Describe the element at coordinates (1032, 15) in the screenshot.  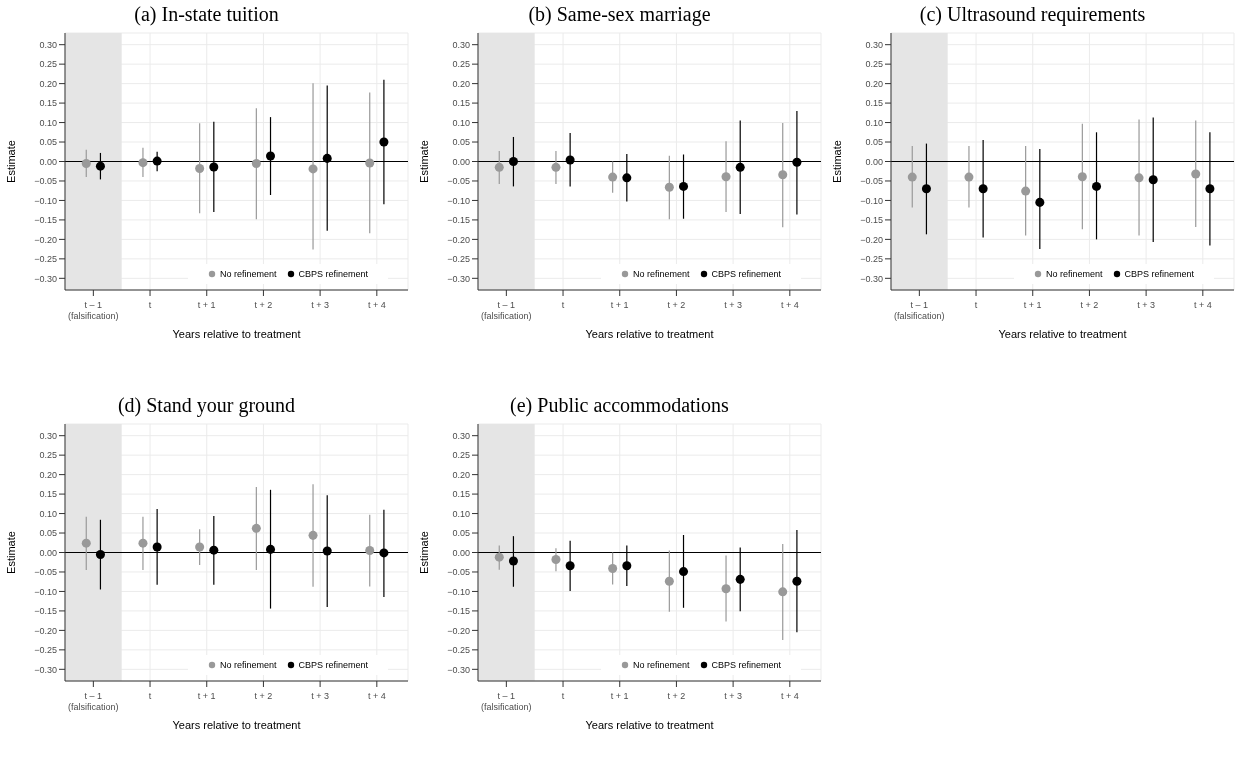
I see `chart-title: (c) Ultrasound requirements` at that location.